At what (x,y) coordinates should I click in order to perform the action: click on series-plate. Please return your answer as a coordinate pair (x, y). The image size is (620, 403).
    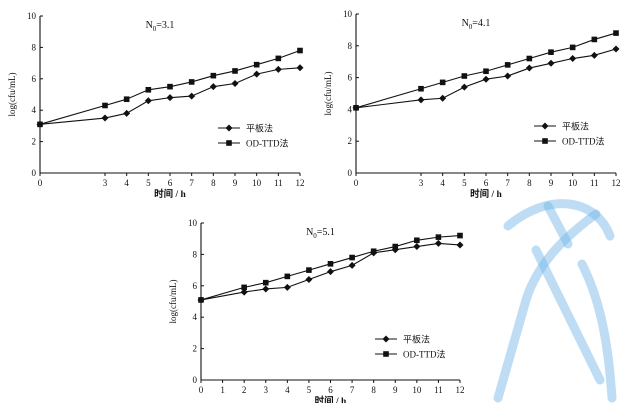
    Looking at the image, I should click on (170, 96).